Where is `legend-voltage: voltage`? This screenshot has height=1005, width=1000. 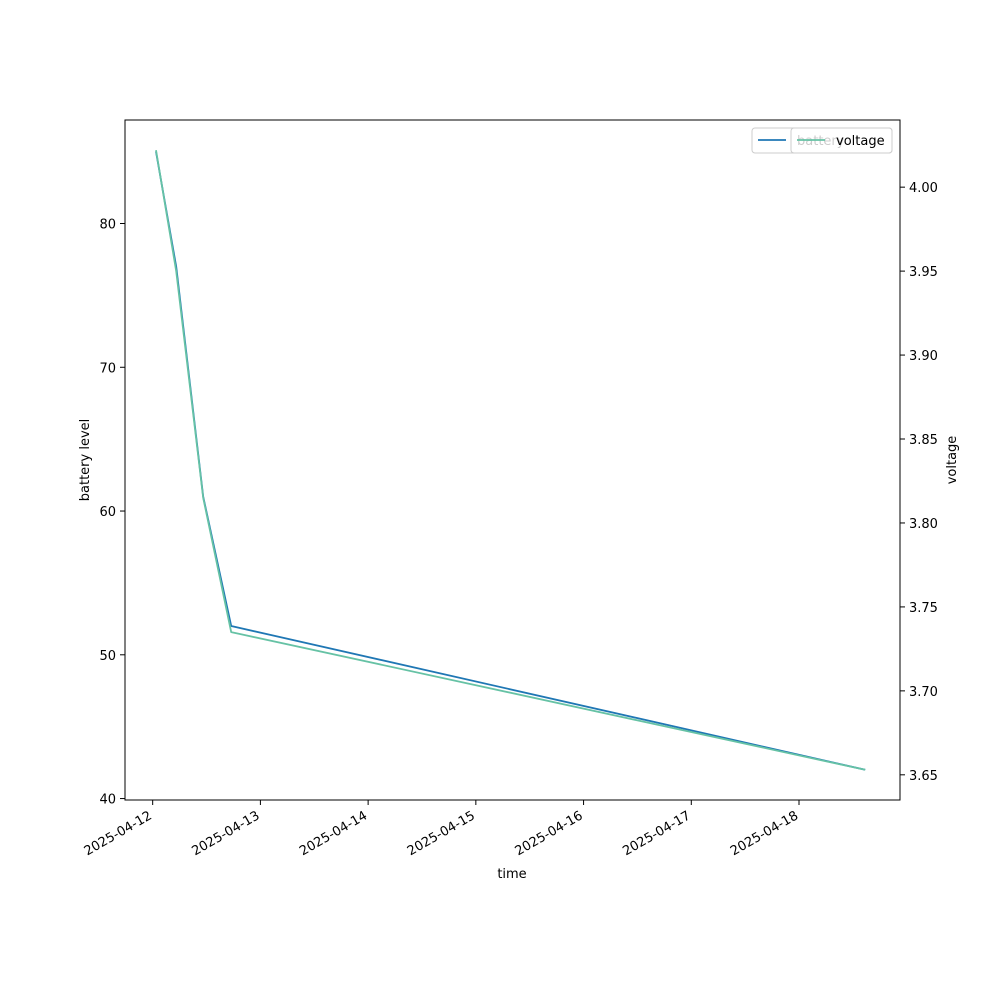 legend-voltage: voltage is located at coordinates (841, 140).